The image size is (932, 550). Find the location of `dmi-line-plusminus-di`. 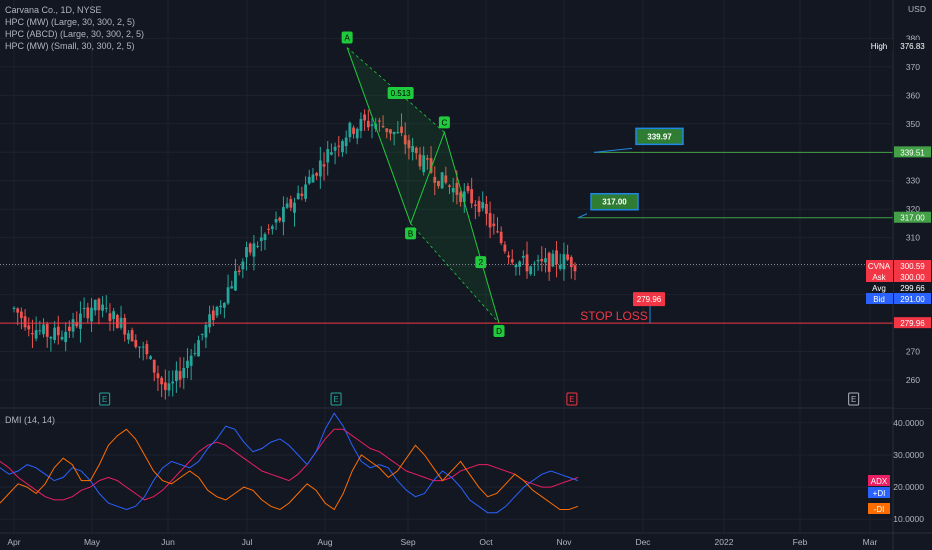

dmi-line-plusminus-di is located at coordinates (289, 463).